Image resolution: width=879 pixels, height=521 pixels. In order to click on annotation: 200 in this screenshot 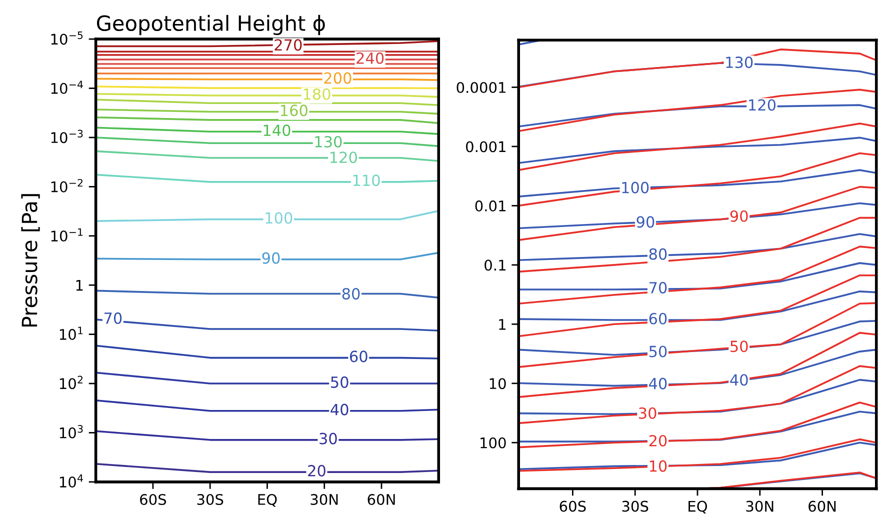, I will do `click(338, 78)`.